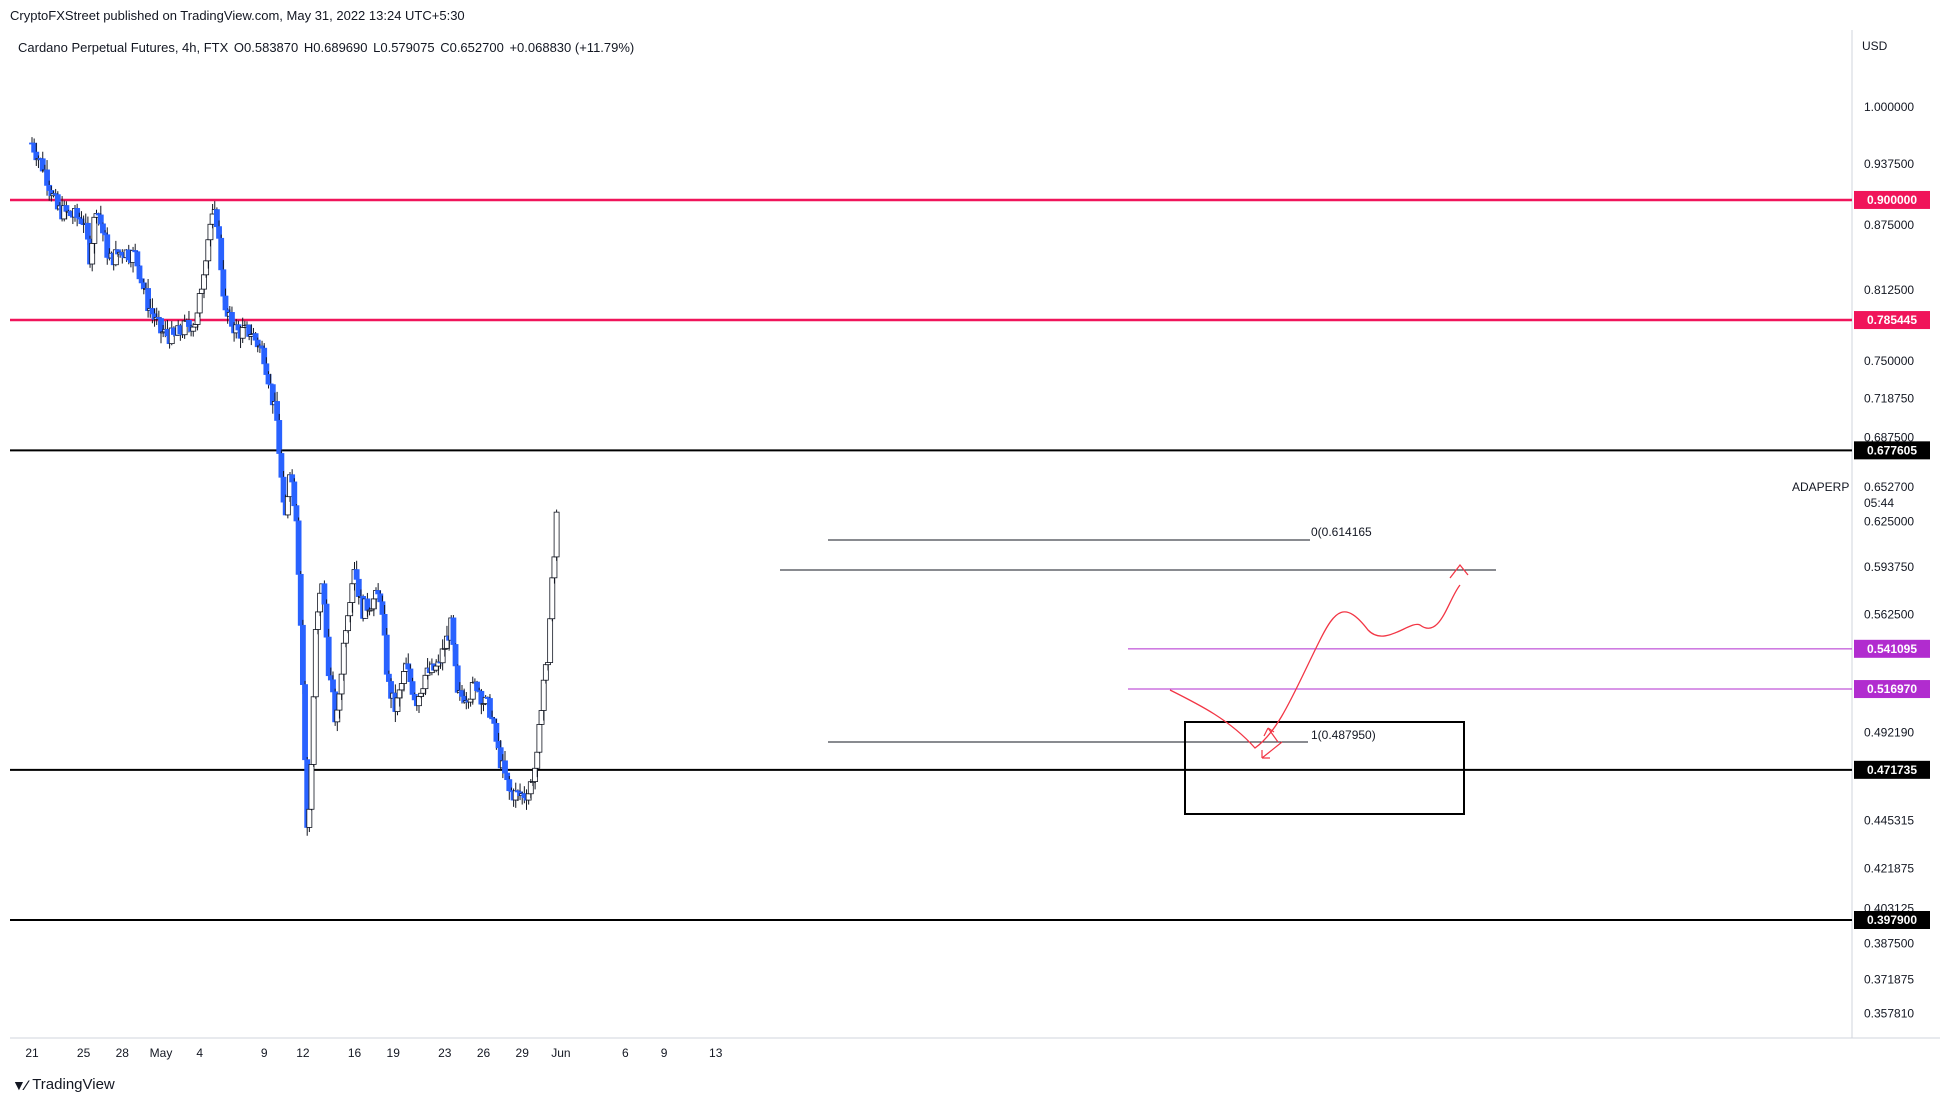 This screenshot has height=1104, width=1940. Describe the element at coordinates (199, 1053) in the screenshot. I see `x-tick-4: 4` at that location.